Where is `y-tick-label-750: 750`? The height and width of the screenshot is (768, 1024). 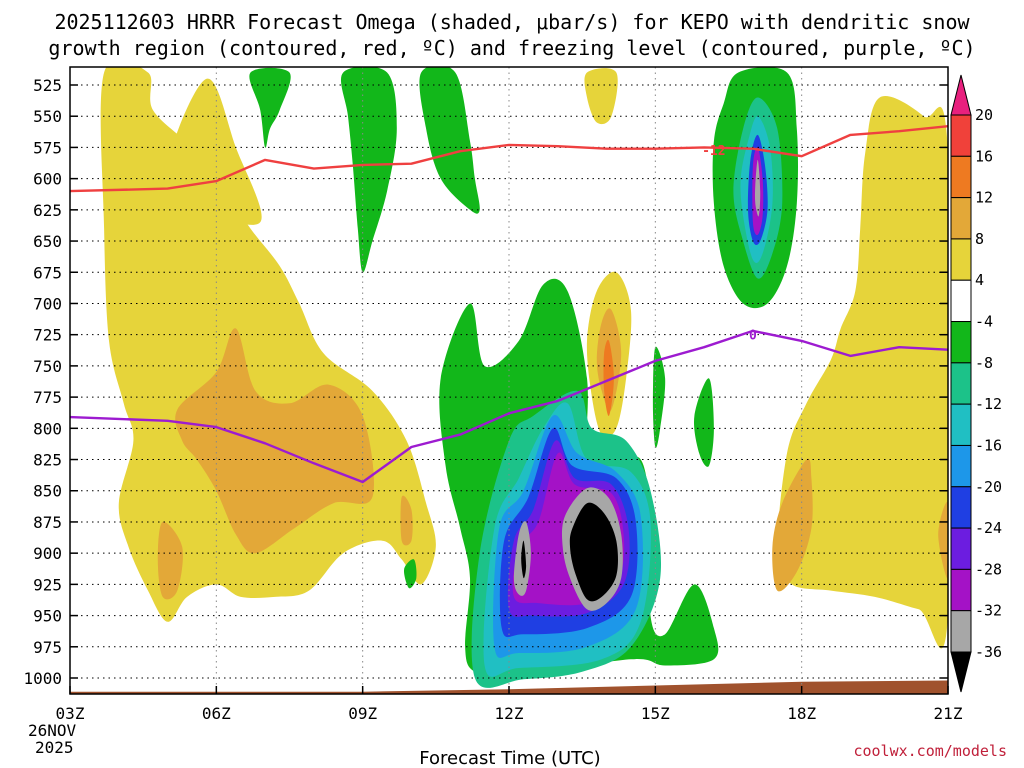 y-tick-label-750: 750 is located at coordinates (47, 366).